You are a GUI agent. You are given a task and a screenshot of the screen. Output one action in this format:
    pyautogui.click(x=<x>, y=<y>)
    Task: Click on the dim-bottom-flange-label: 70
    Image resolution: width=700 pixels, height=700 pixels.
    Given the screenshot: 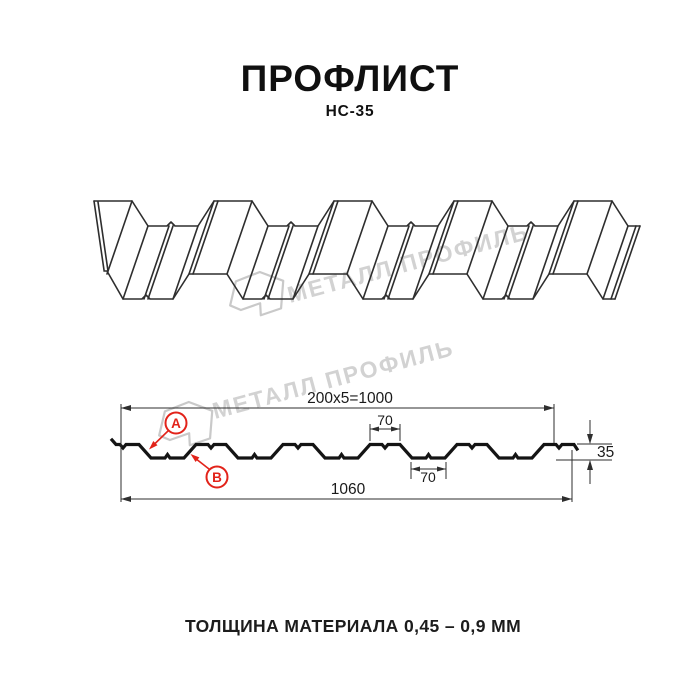 What is the action you would take?
    pyautogui.click(x=428, y=477)
    